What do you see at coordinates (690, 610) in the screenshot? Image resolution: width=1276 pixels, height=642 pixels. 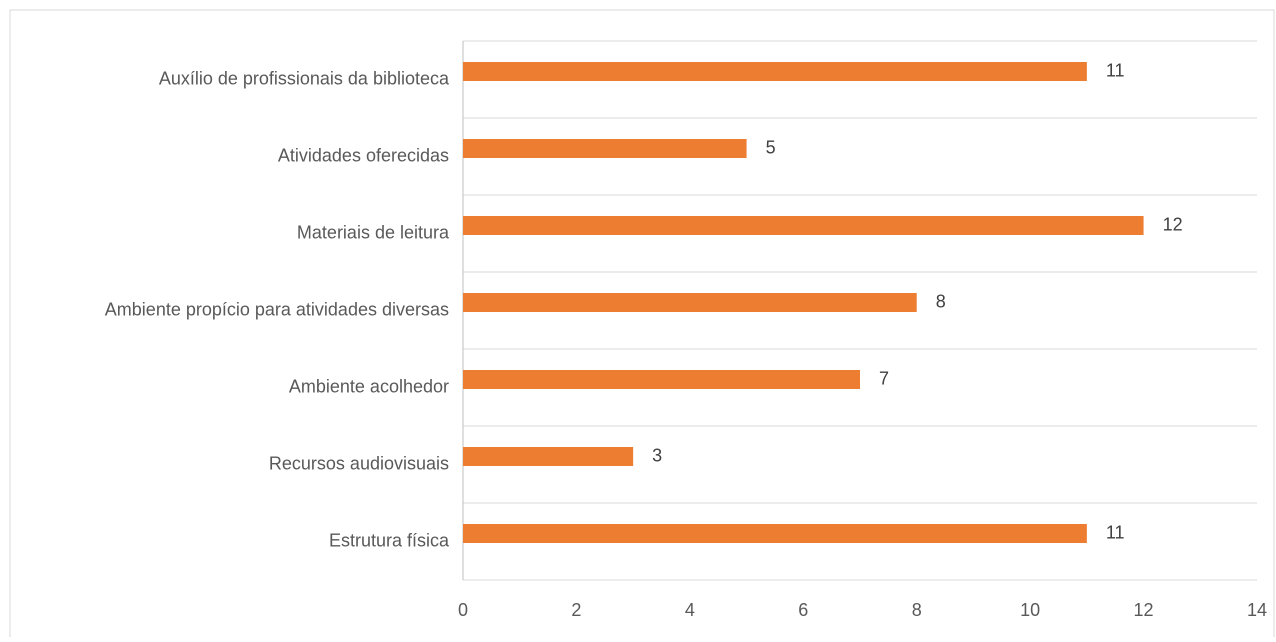 I see `x-tick-label: 4` at bounding box center [690, 610].